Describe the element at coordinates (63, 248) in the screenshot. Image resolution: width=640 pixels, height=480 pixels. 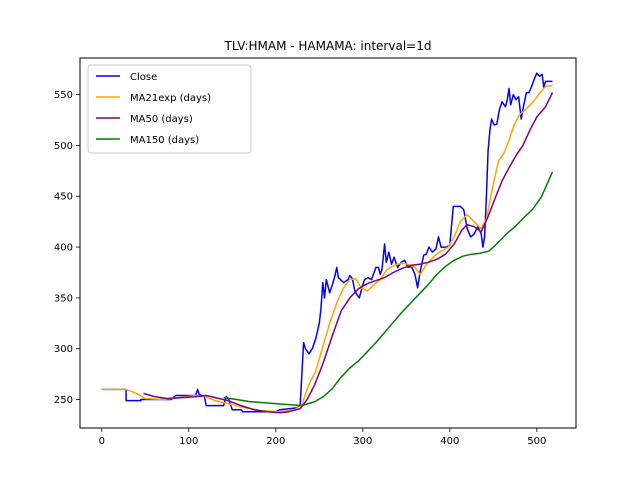
I see `y-tick-label: 400` at that location.